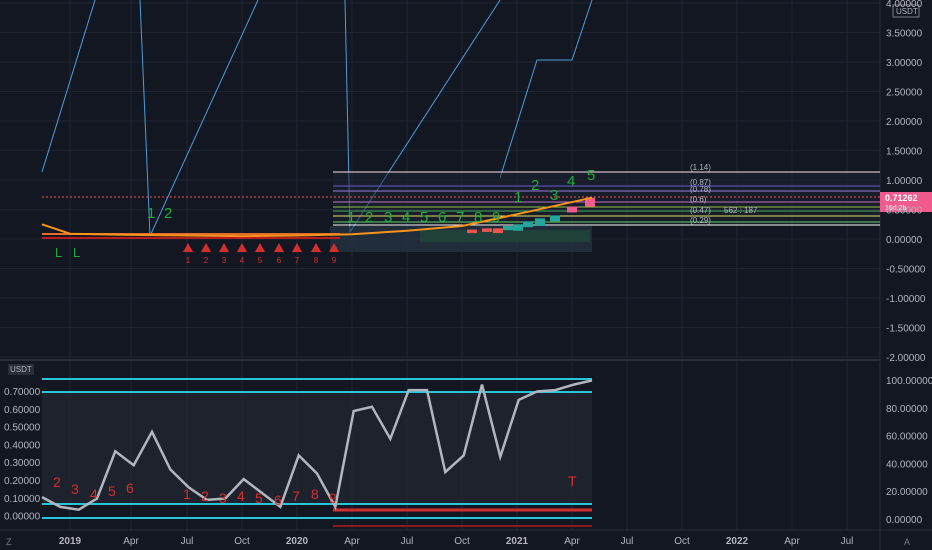 The height and width of the screenshot is (550, 932). I want to click on fib-label-0.78: (0.78), so click(700, 189).